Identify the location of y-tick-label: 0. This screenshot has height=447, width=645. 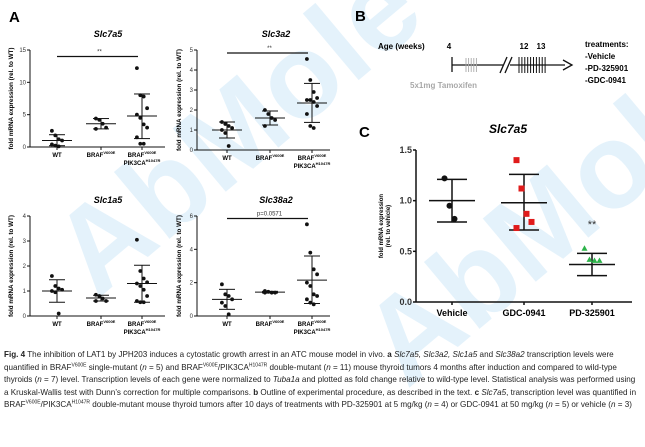
(25, 317).